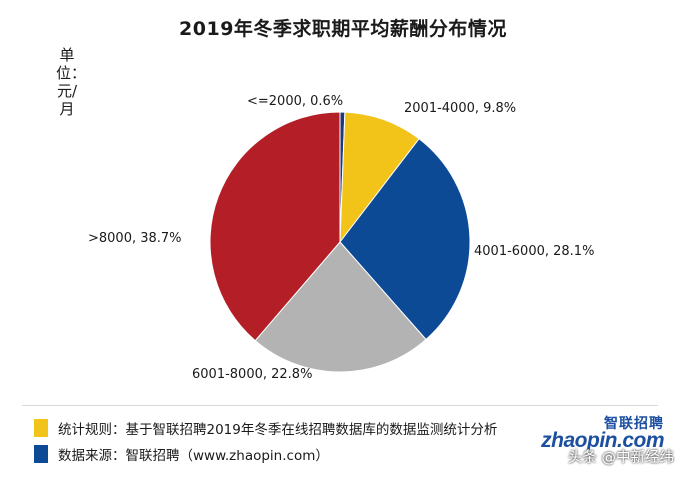  What do you see at coordinates (295, 101) in the screenshot?
I see `slice-label-2000: <=2000, 0.6%` at bounding box center [295, 101].